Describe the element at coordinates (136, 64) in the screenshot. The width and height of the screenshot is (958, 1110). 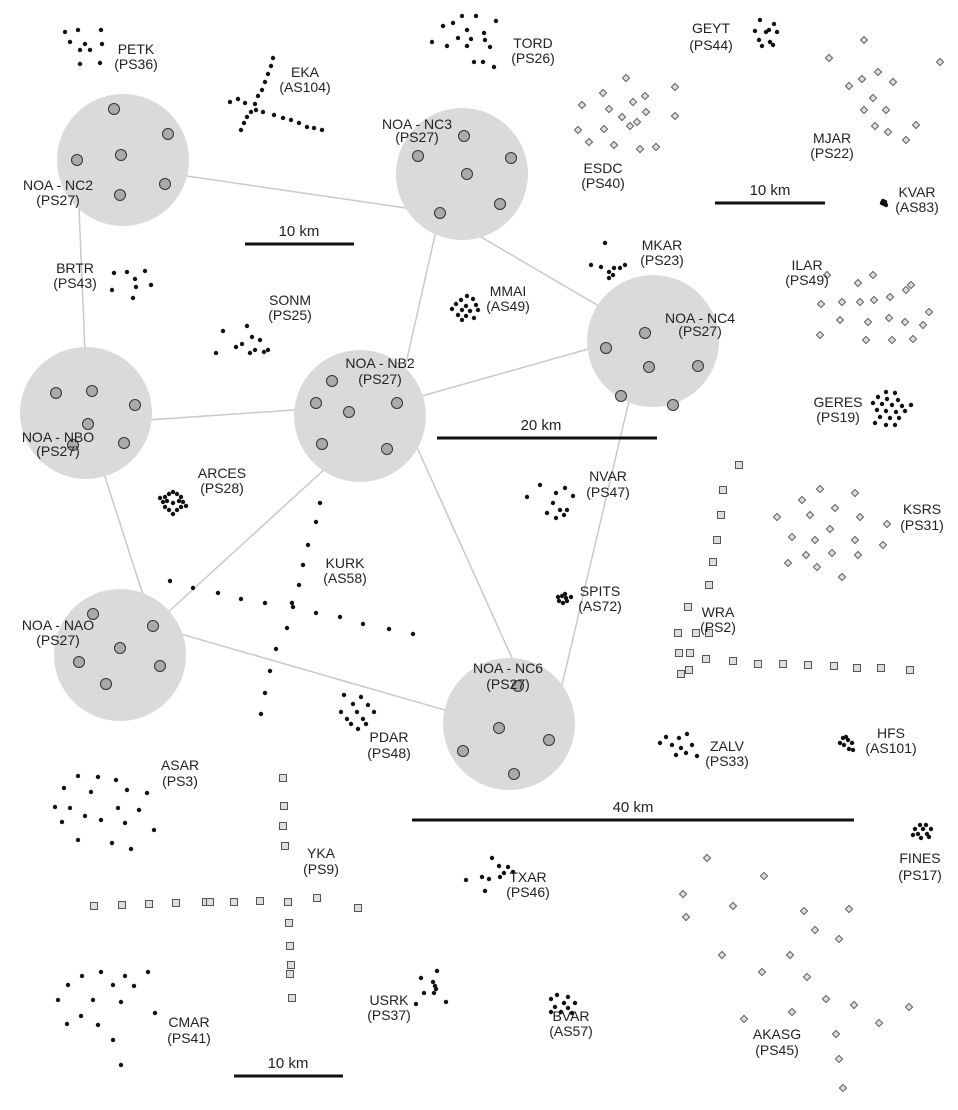
I see `array-code-label: (PS36)` at that location.